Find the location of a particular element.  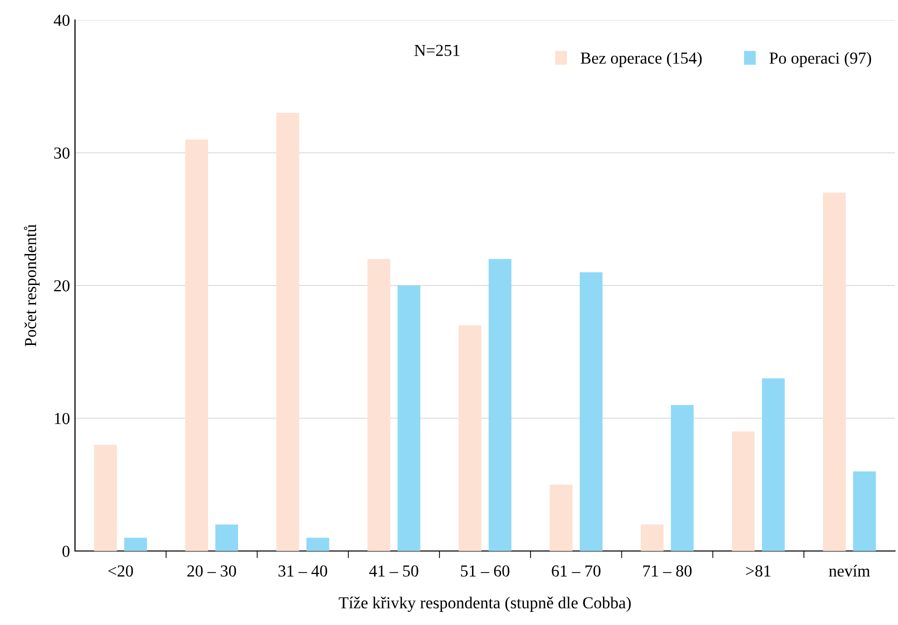

x-tick-label: nevím is located at coordinates (849, 570).